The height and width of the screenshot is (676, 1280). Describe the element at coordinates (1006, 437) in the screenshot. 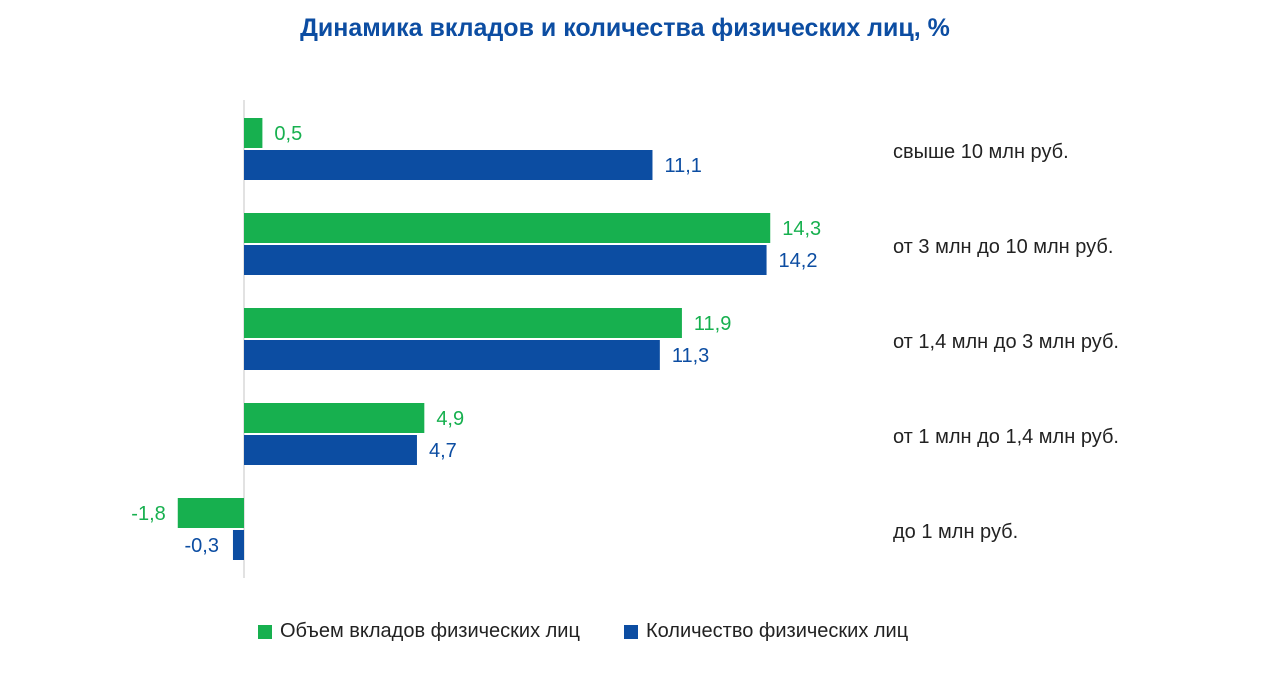

I see `category-label: от 1 млн до 1,4 млн руб.` at that location.